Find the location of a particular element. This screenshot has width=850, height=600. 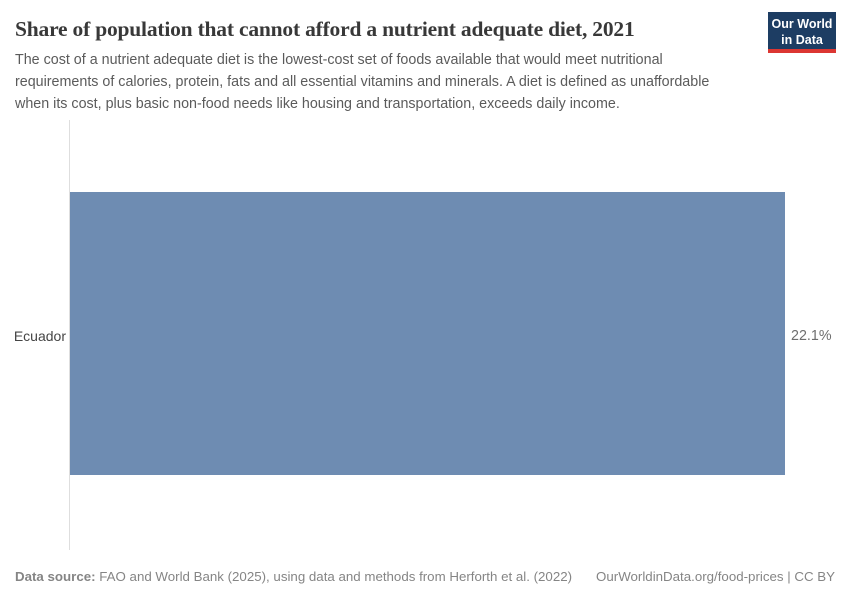

bar-category-label: Ecuador is located at coordinates (39, 336).